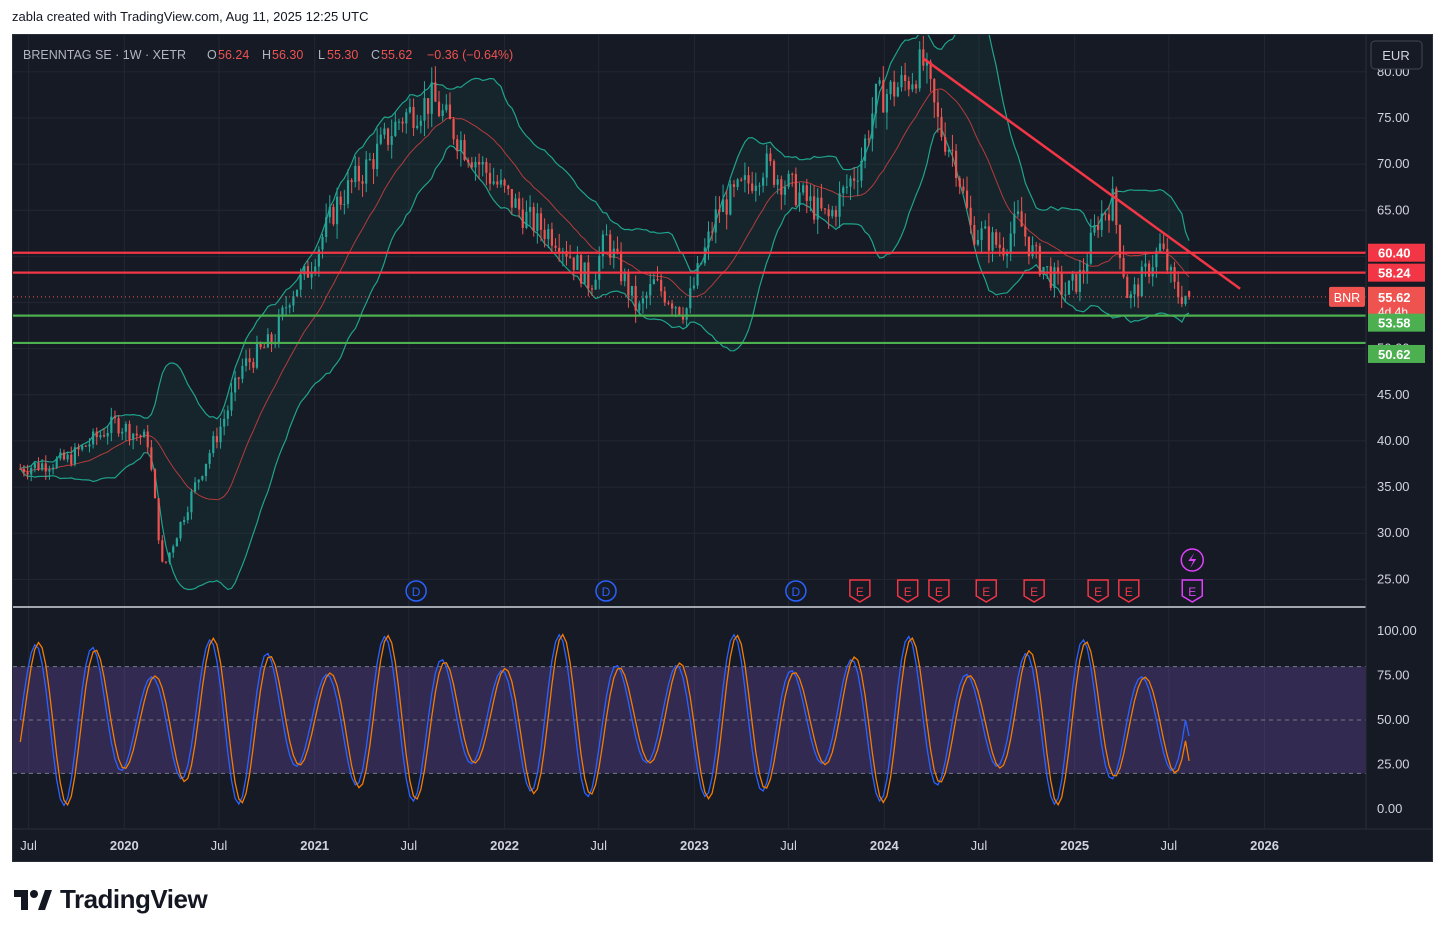 The image size is (1446, 938). Describe the element at coordinates (1393, 578) in the screenshot. I see `price-tick-label: 25.00` at that location.